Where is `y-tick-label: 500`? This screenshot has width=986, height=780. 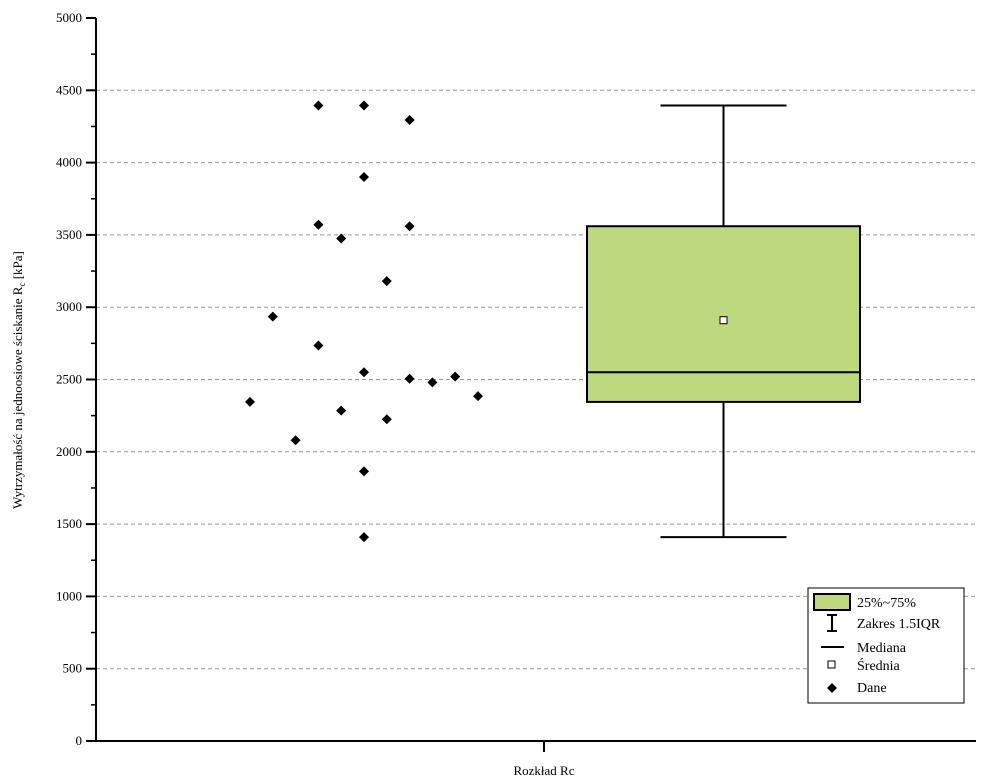
y-tick-label: 500 is located at coordinates (73, 668).